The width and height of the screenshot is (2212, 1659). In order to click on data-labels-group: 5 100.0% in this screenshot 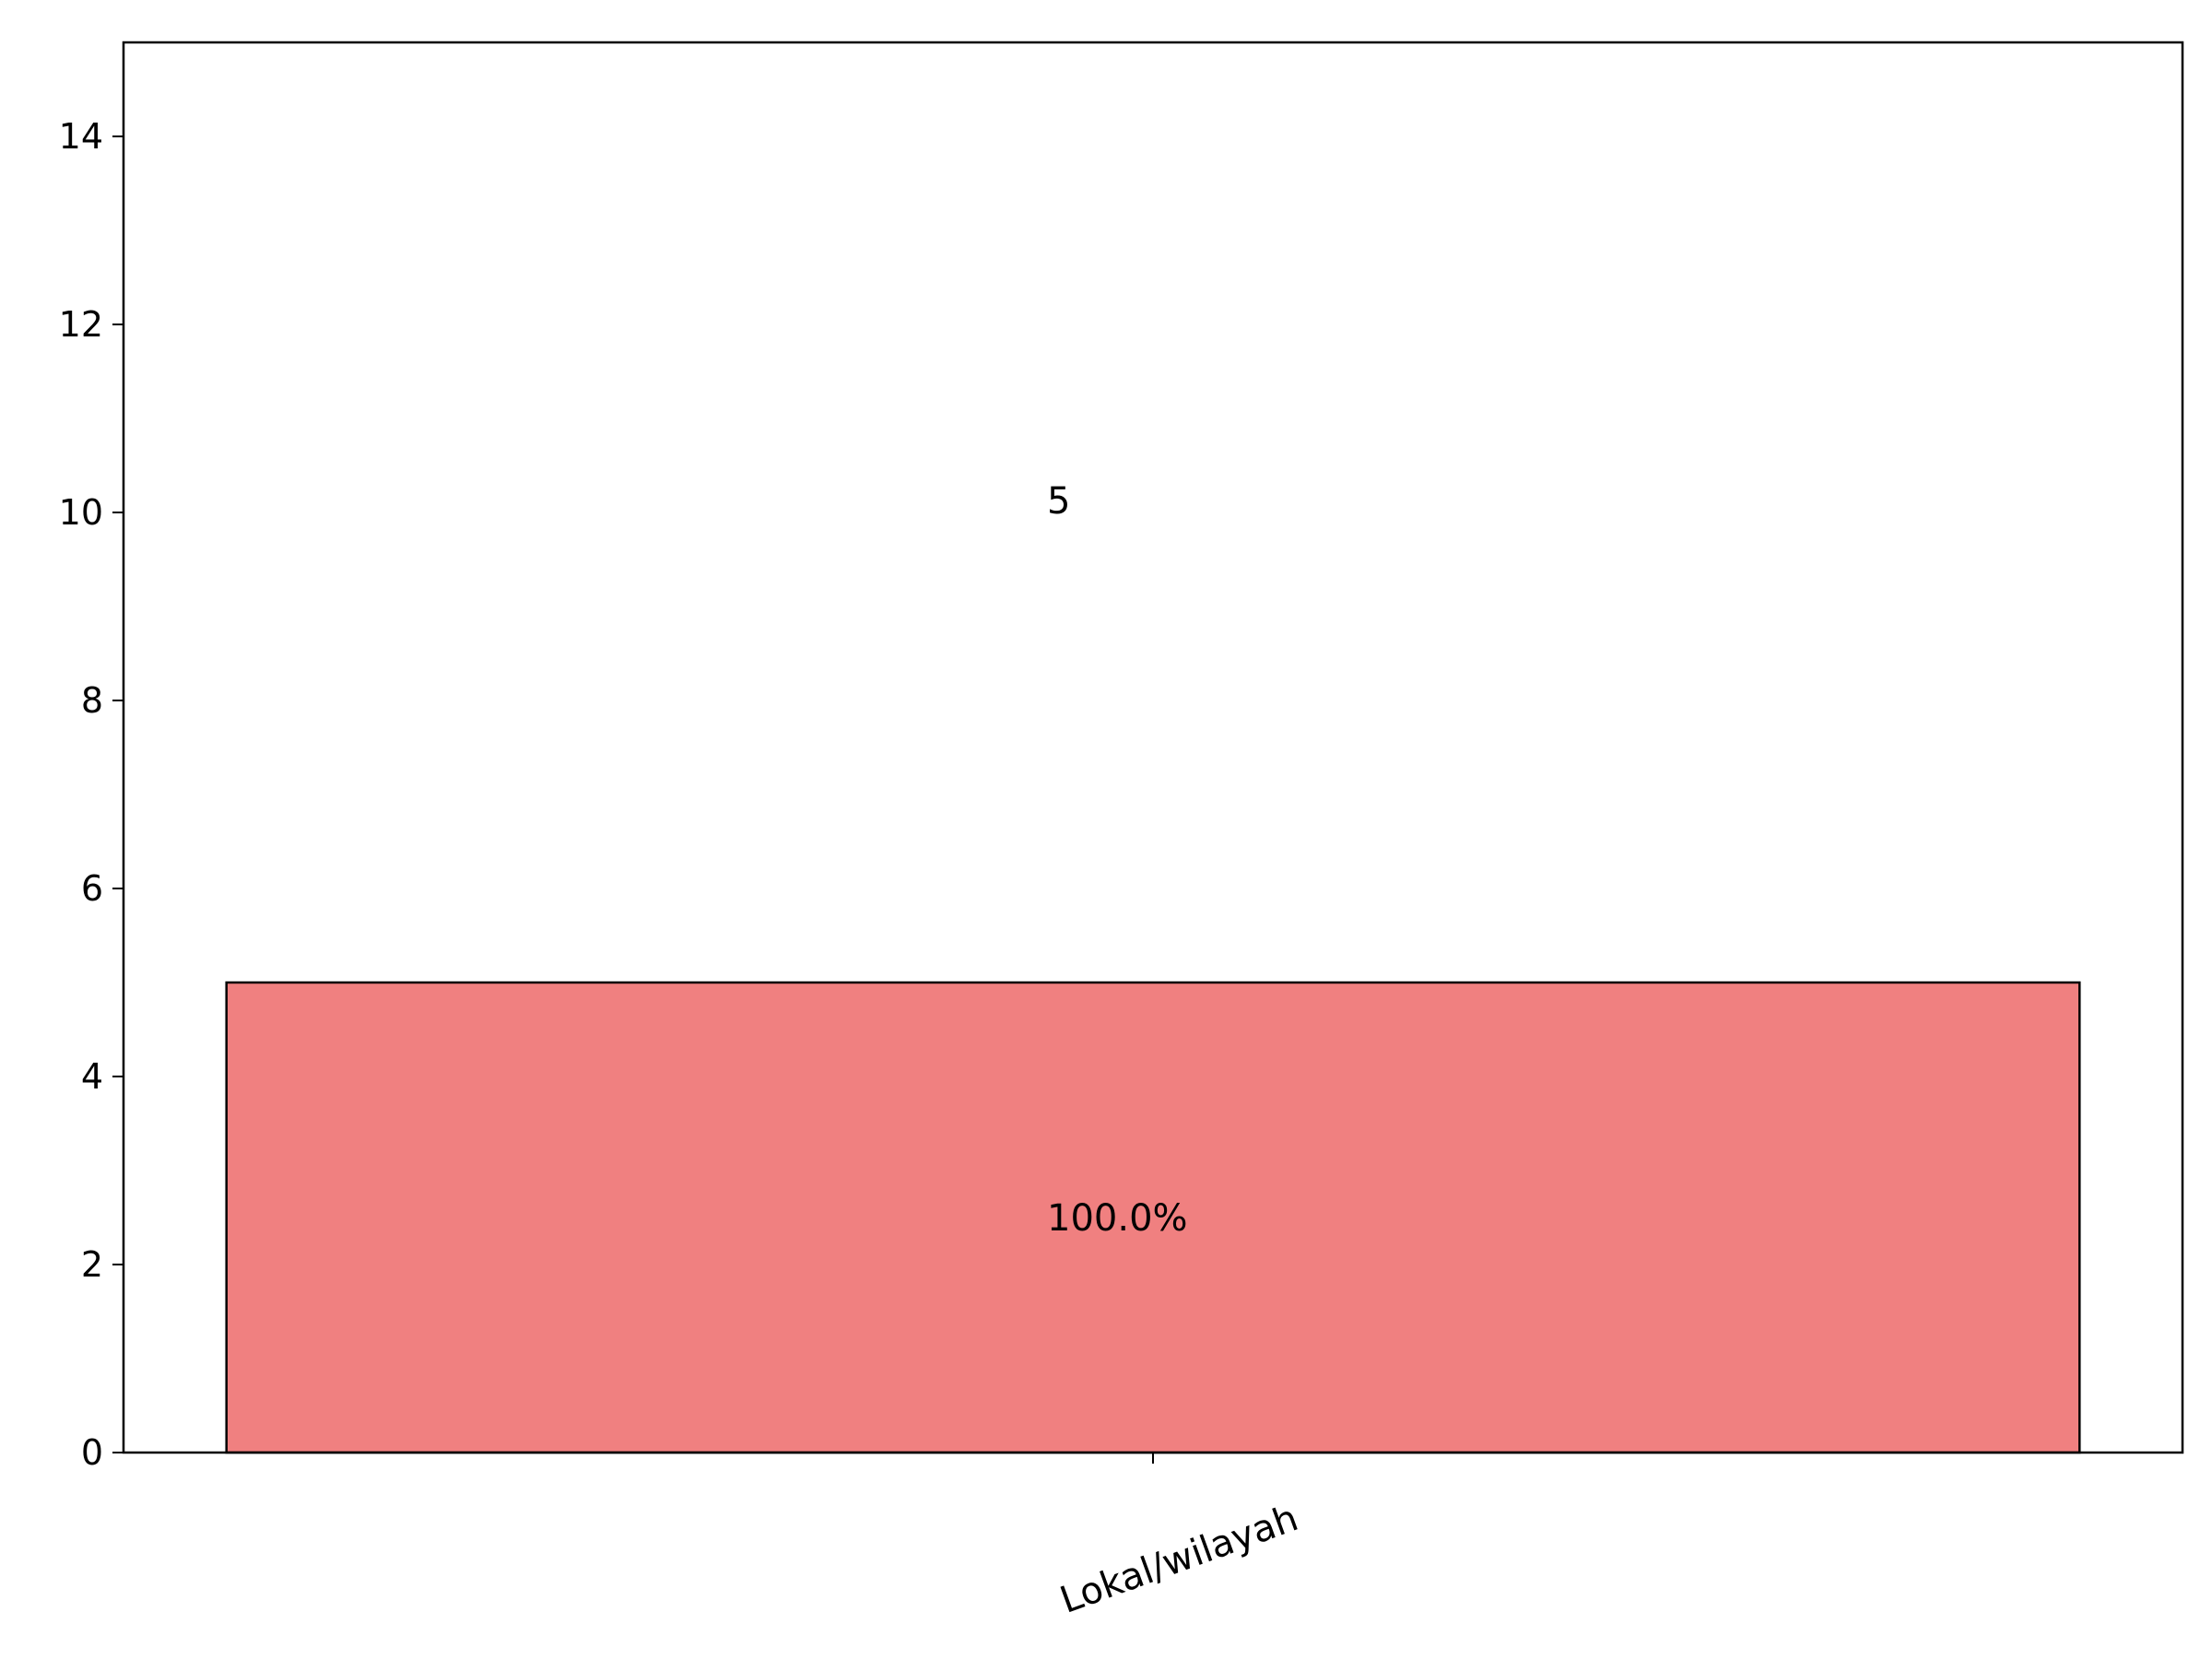, I will do `click(1117, 860)`.